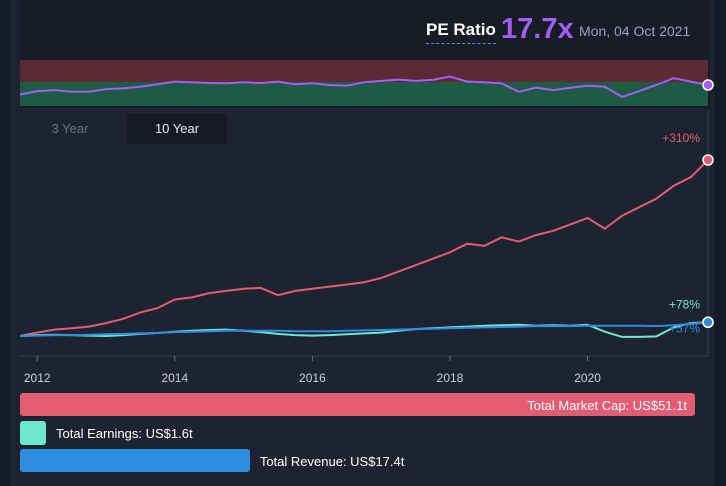 This screenshot has width=726, height=486. I want to click on x-tick-label: 2020, so click(587, 378).